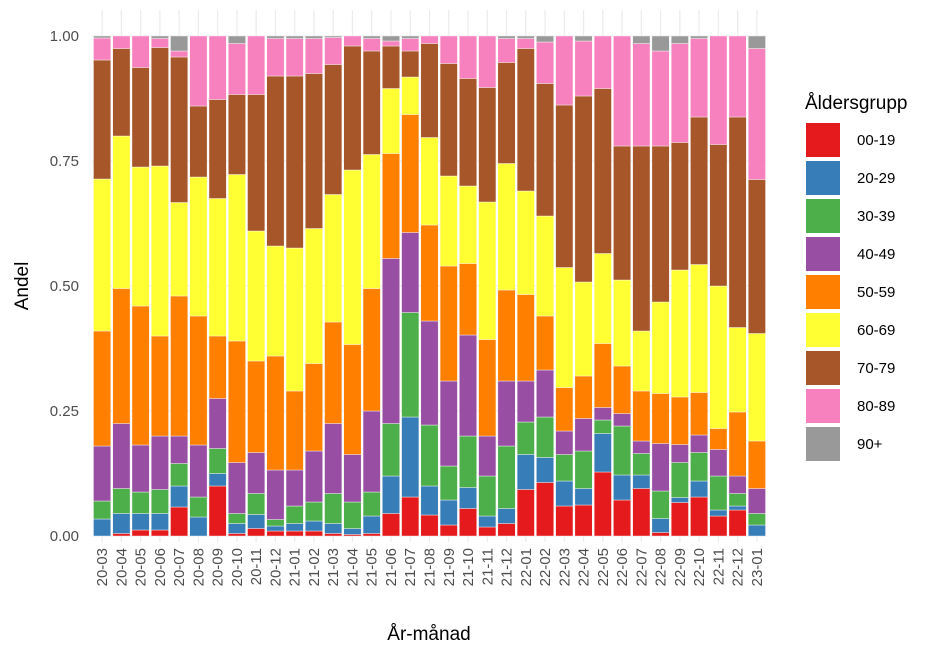 The width and height of the screenshot is (935, 650). I want to click on x-tick-label: 21-05, so click(372, 567).